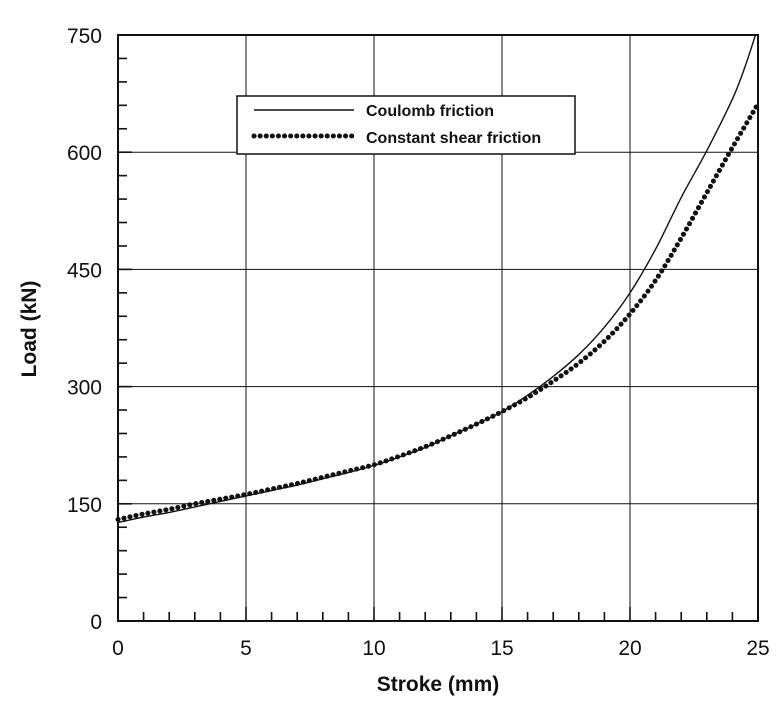 The width and height of the screenshot is (784, 703). Describe the element at coordinates (453, 138) in the screenshot. I see `legend-label-constant-shear-friction: Constant shear friction` at that location.